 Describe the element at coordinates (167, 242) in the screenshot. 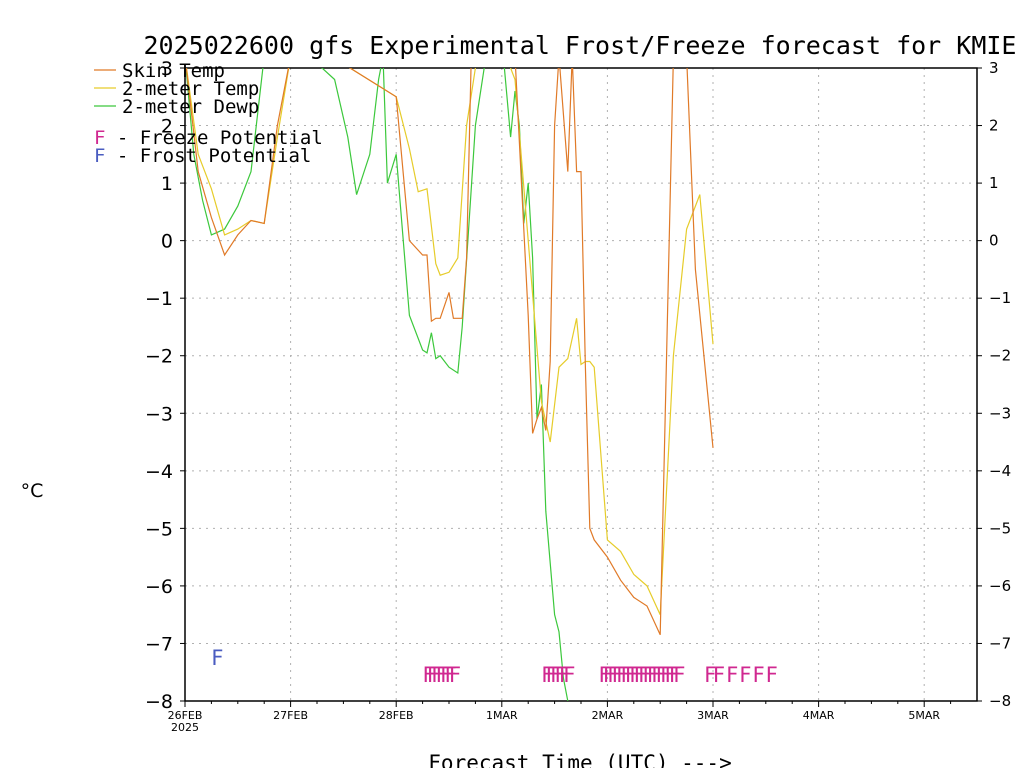

I see `y-tick-label: 0` at that location.